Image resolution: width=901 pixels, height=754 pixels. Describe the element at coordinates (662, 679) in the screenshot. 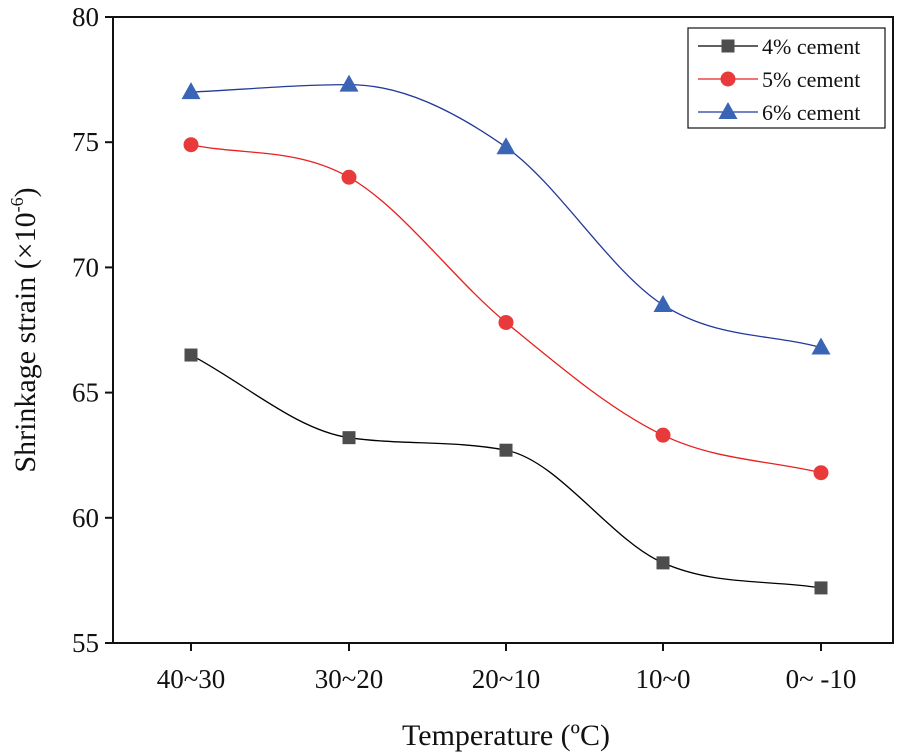

I see `x-tick-label: 10~0` at that location.